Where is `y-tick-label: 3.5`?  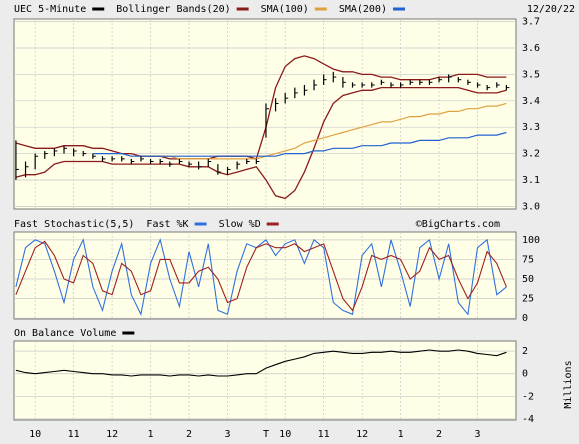 y-tick-label: 3.5 is located at coordinates (531, 74).